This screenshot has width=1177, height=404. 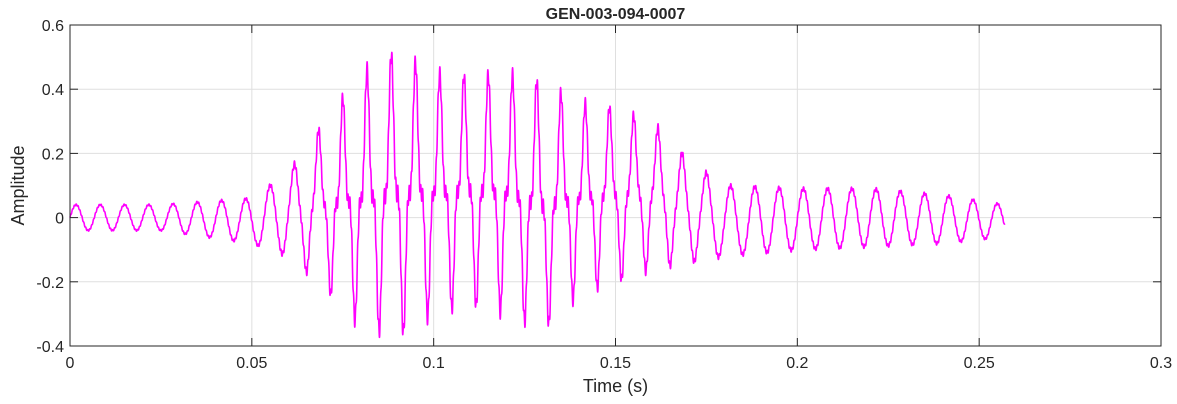 I want to click on y-axis-label: Amplitude, so click(x=18, y=185).